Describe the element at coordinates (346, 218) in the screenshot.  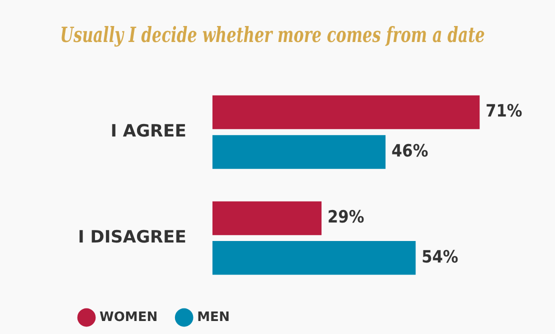
I see `data-label: 29%` at that location.